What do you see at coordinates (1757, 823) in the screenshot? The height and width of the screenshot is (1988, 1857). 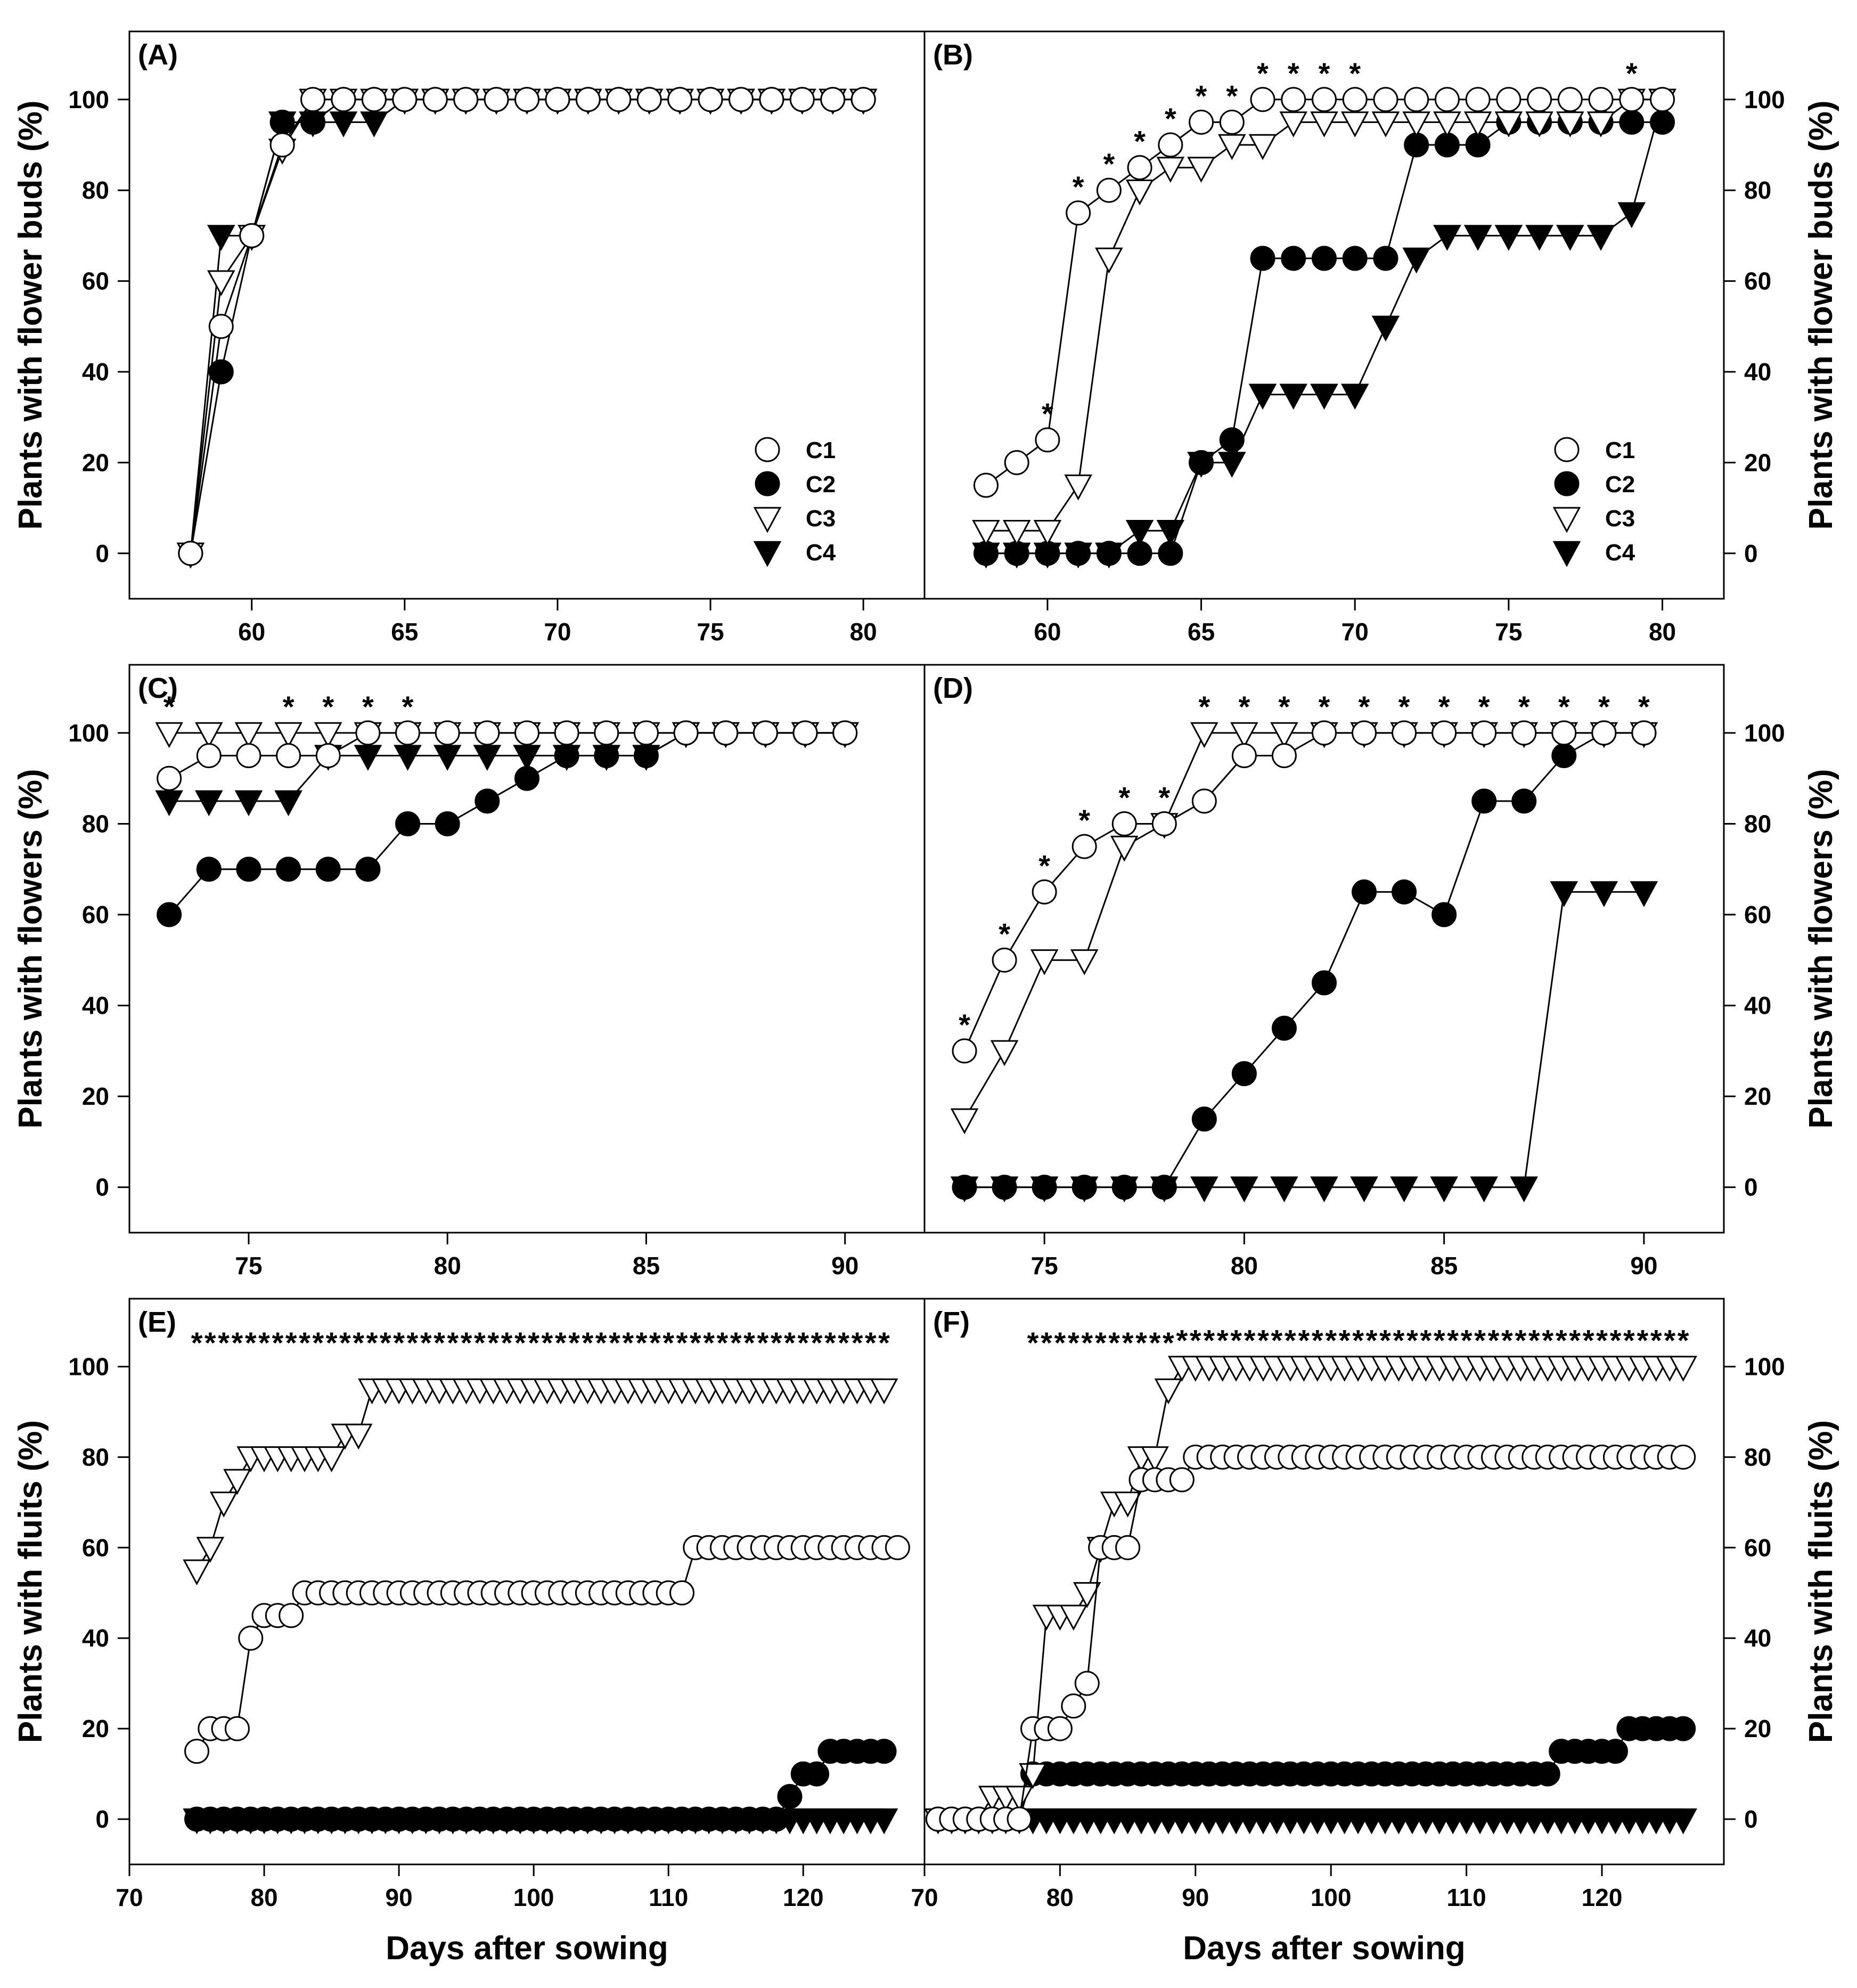 I see `y-tick-label: 80` at bounding box center [1757, 823].